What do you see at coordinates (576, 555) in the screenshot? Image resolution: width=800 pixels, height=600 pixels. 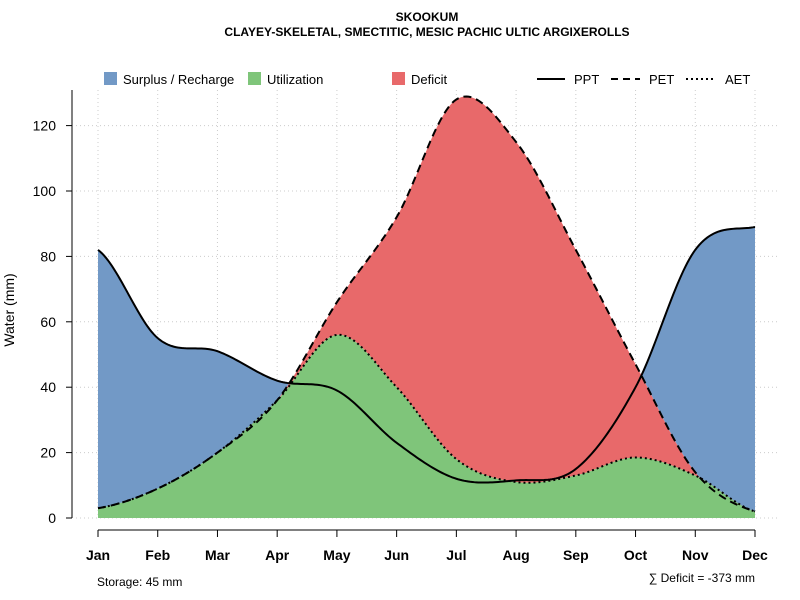 I see `x-tick-label-sep: Sep` at bounding box center [576, 555].